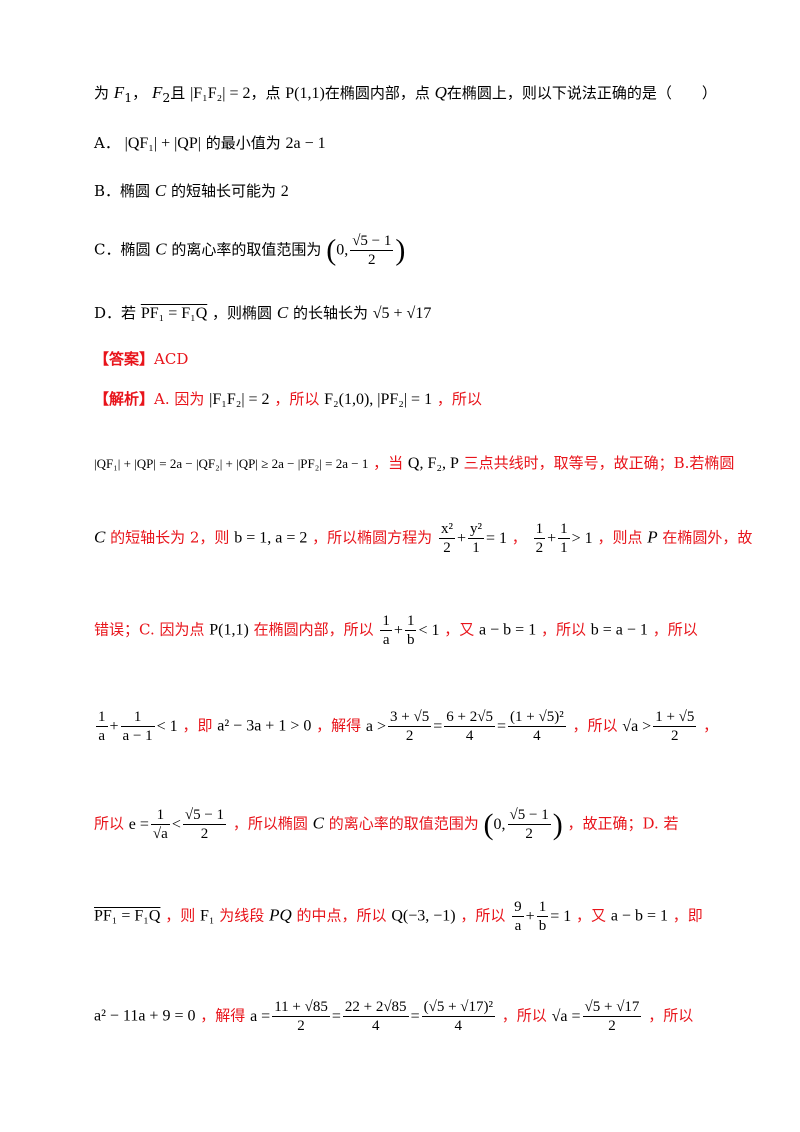  What do you see at coordinates (124, 399) in the screenshot?
I see `solution-tag: 【解析】` at bounding box center [124, 399].